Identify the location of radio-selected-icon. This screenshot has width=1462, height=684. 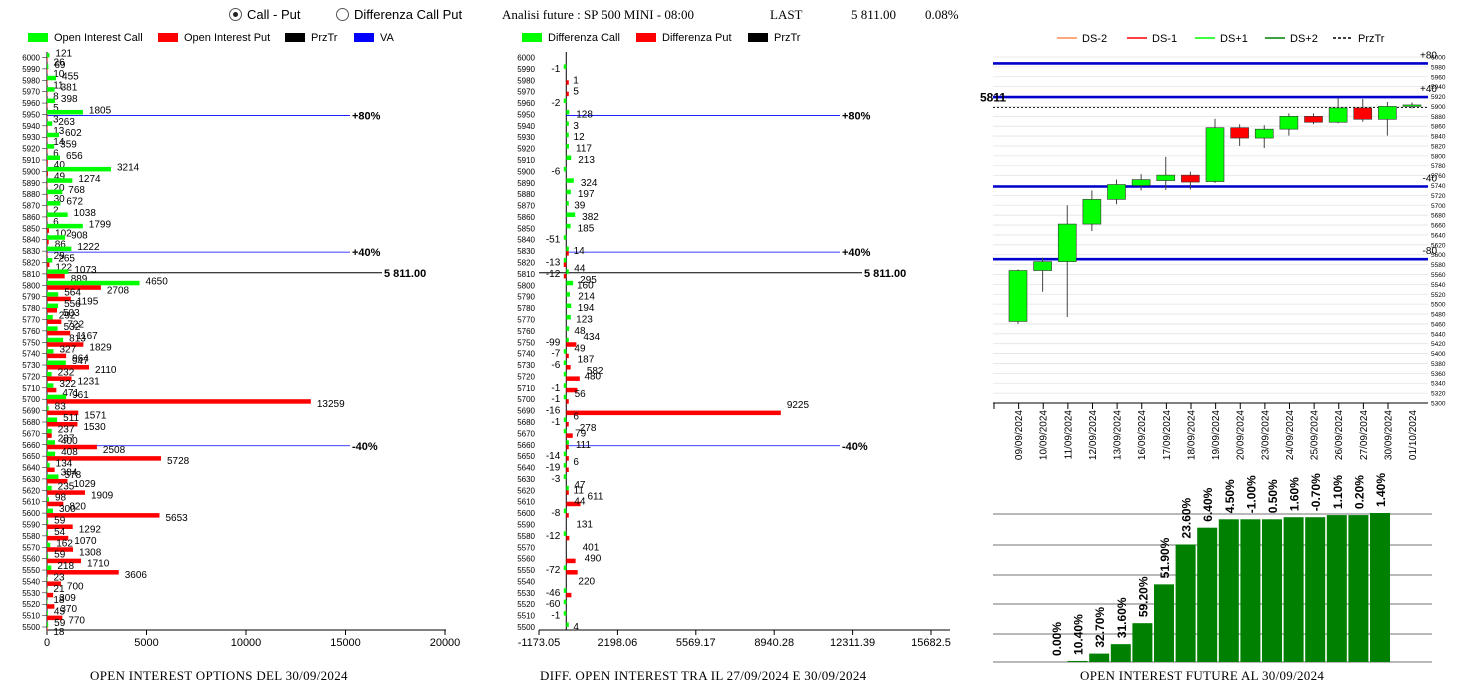
(235, 14).